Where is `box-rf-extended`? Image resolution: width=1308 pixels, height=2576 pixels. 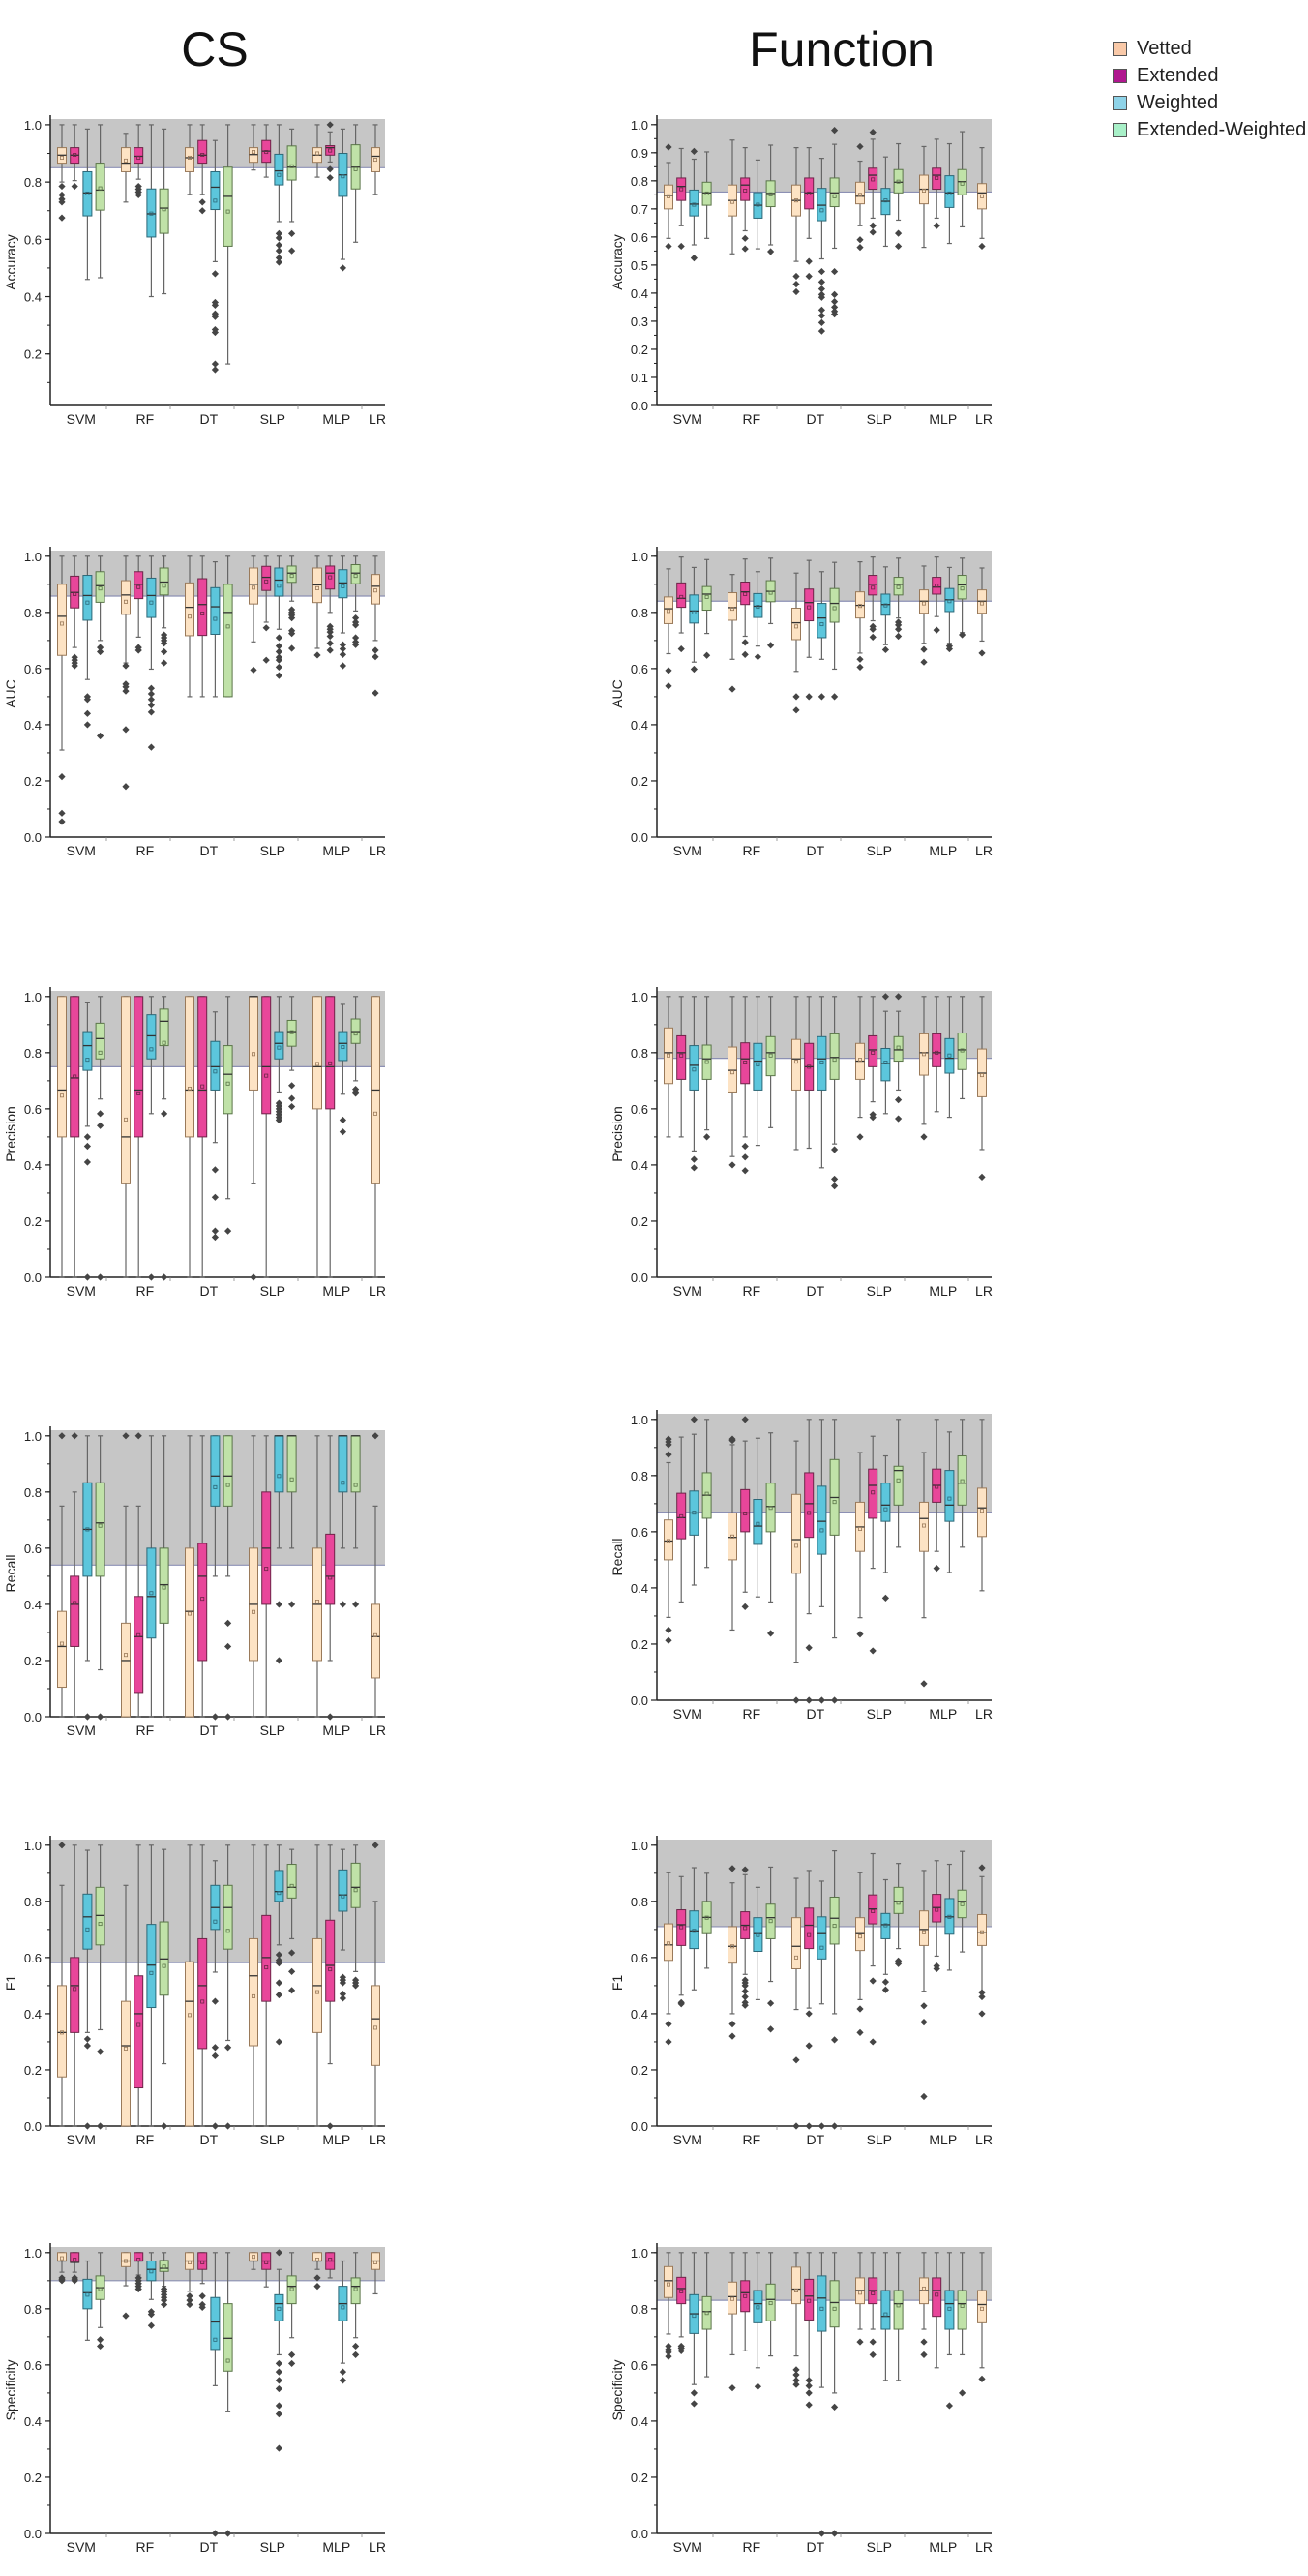 box-rf-extended is located at coordinates (746, 2301).